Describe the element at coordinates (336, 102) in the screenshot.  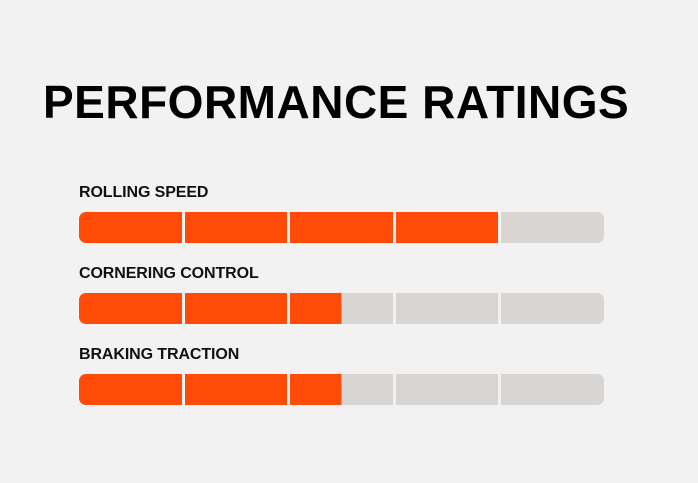
I see `page-title: PERFORMANCE RATINGS` at that location.